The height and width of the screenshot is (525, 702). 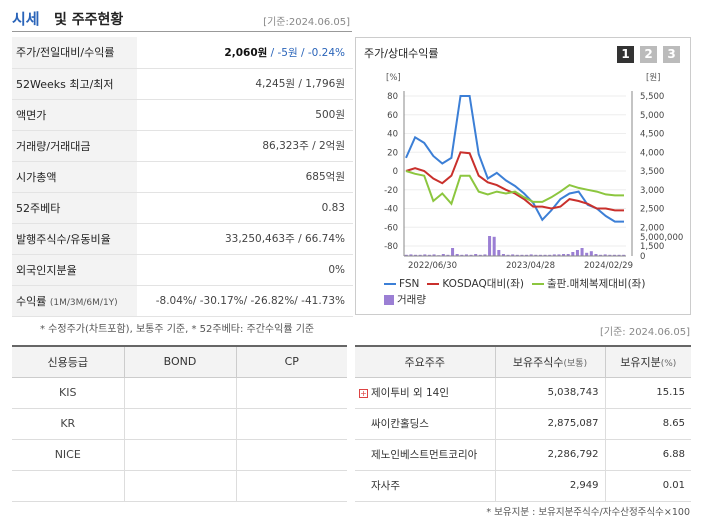 What do you see at coordinates (392, 116) in the screenshot?
I see `left-tick-label: 60` at bounding box center [392, 116].